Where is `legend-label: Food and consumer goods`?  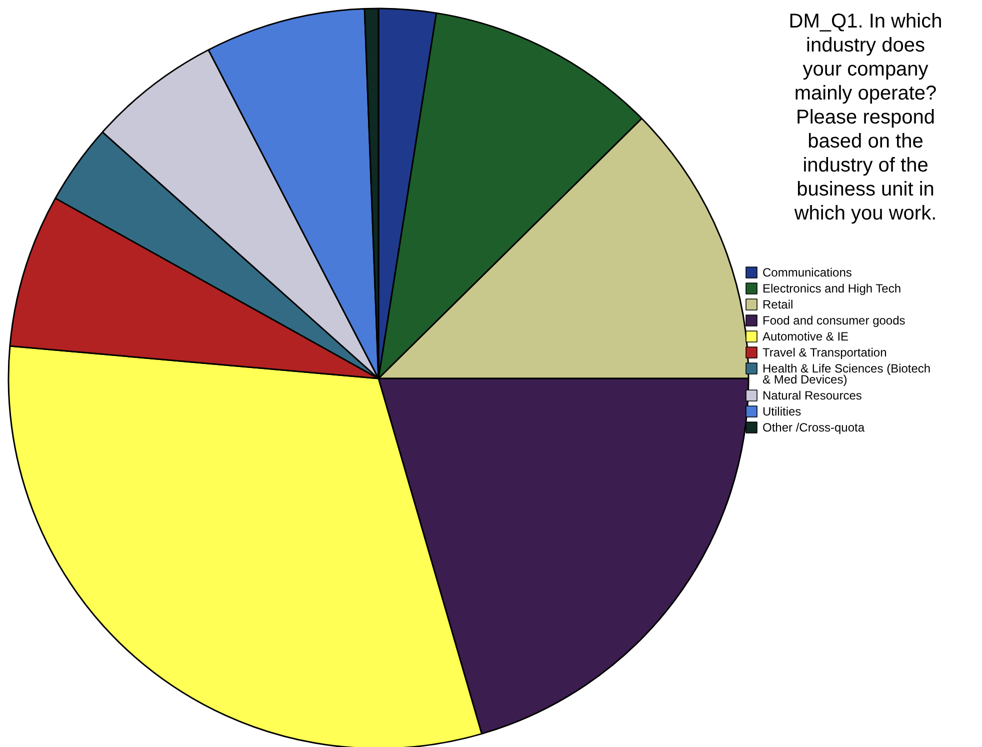
legend-label: Food and consumer goods is located at coordinates (834, 321).